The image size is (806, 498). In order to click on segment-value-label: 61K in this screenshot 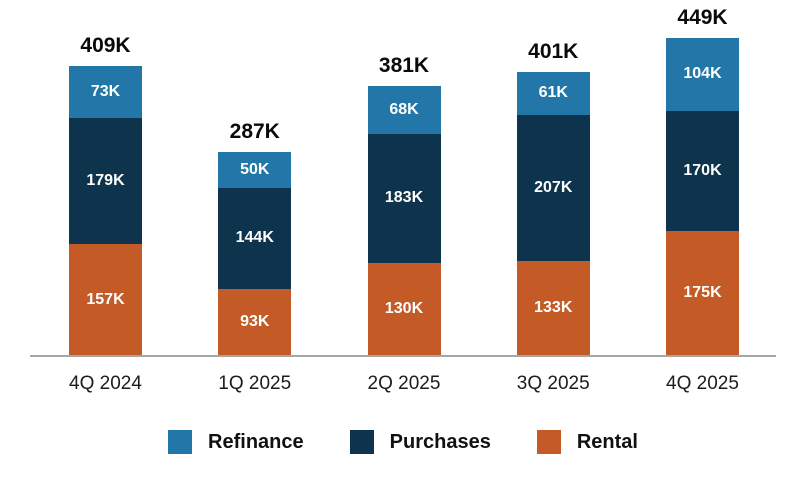, I will do `click(553, 93)`.